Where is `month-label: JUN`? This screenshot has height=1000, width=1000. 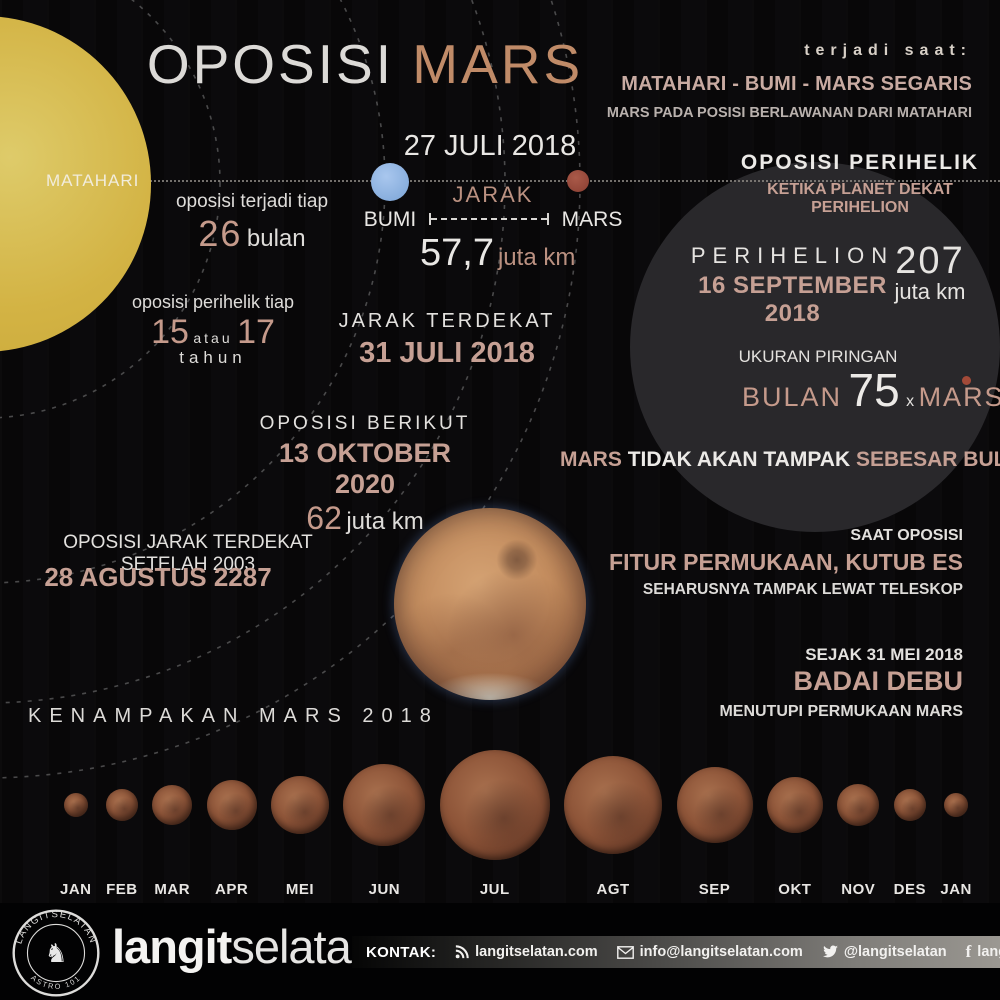
month-label: JUN is located at coordinates (384, 889).